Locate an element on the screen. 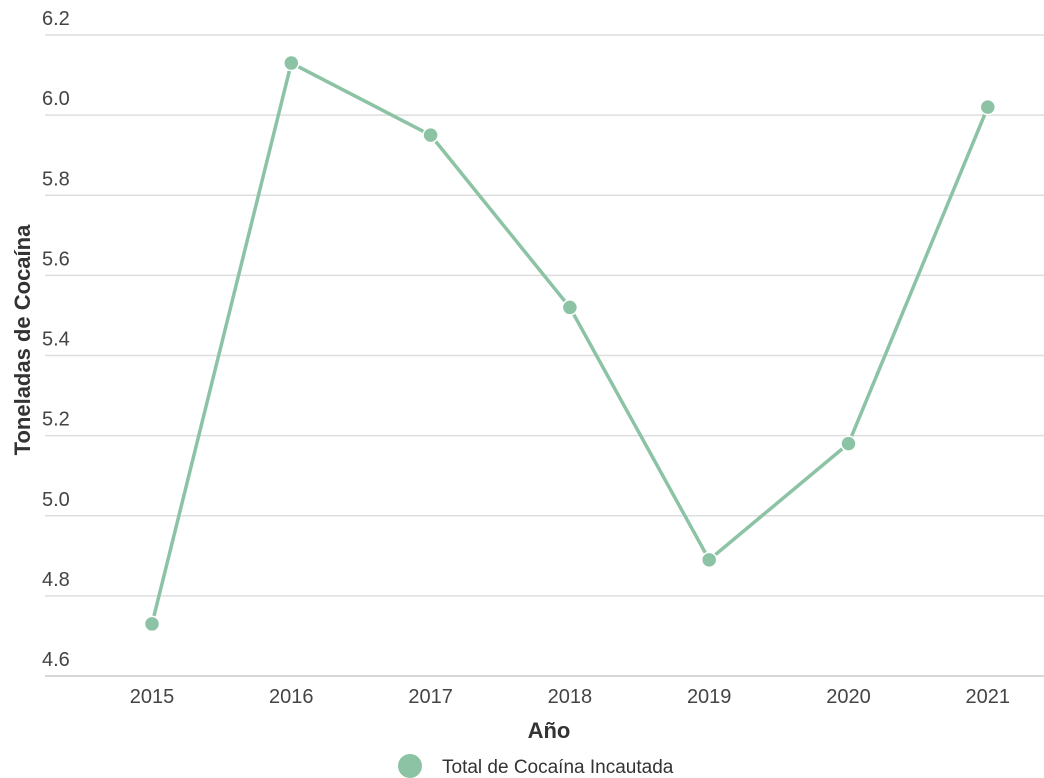 This screenshot has width=1044, height=778. y-tick-label: 6.0 is located at coordinates (56, 99).